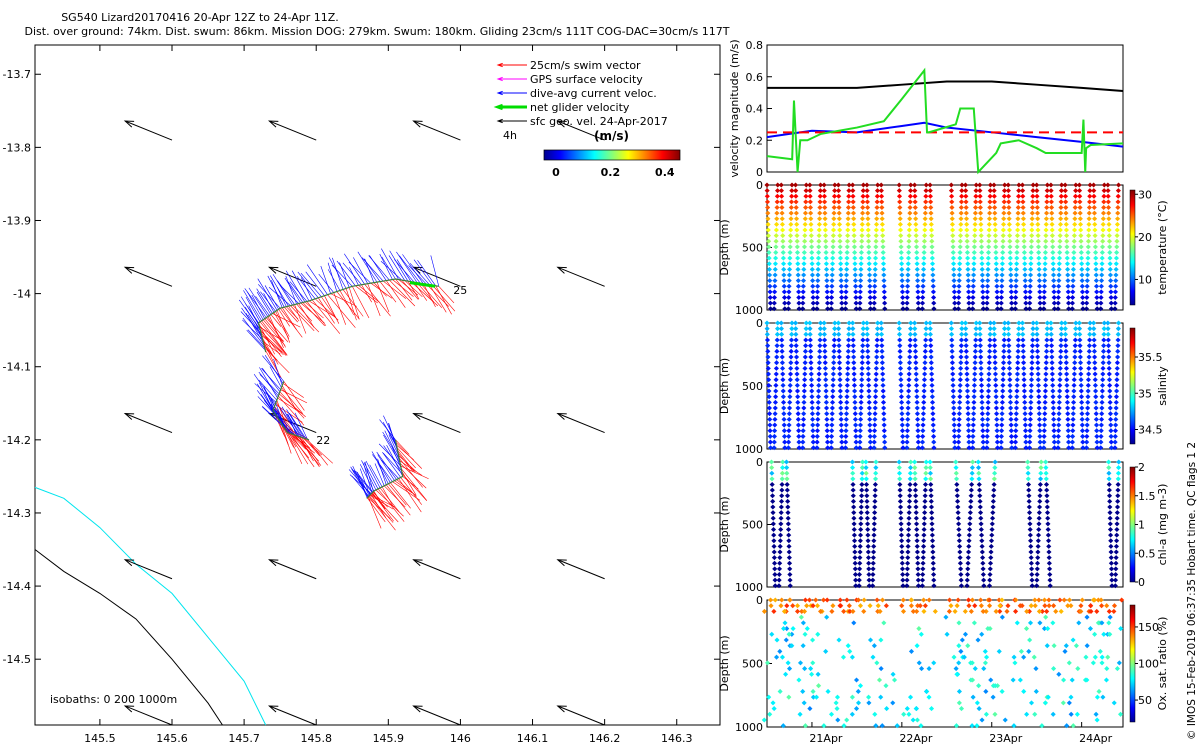  I want to click on swim-vector, so click(295, 448).